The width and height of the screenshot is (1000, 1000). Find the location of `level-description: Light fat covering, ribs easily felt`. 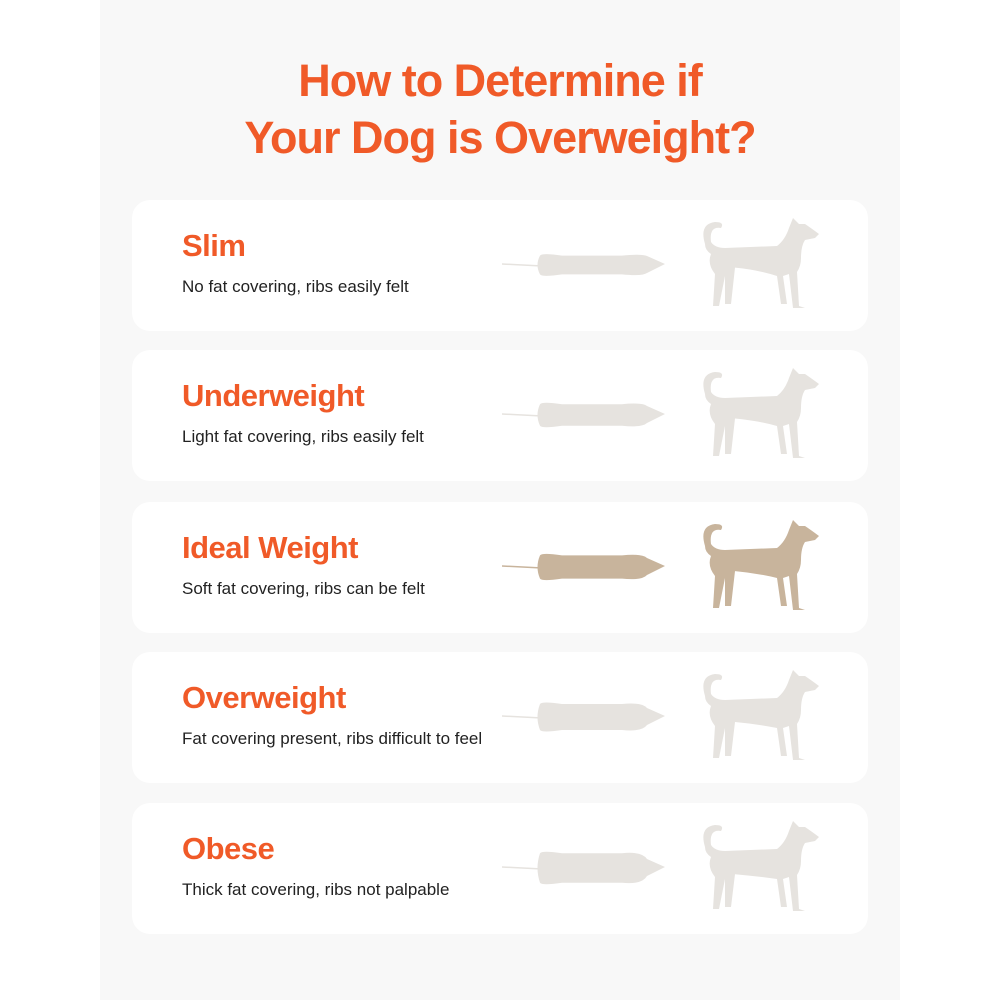

level-description: Light fat covering, ribs easily felt is located at coordinates (303, 436).